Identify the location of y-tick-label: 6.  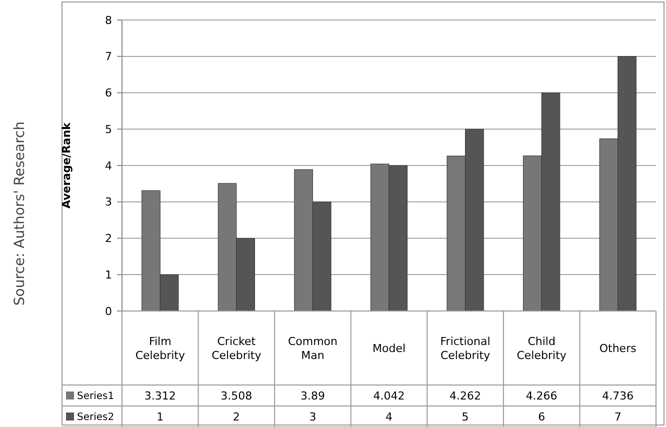
(108, 93).